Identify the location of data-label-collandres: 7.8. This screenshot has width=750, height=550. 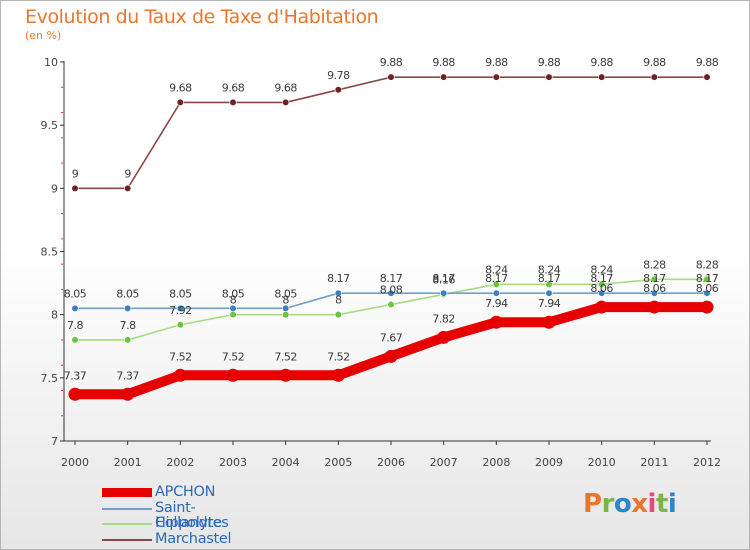
(128, 325).